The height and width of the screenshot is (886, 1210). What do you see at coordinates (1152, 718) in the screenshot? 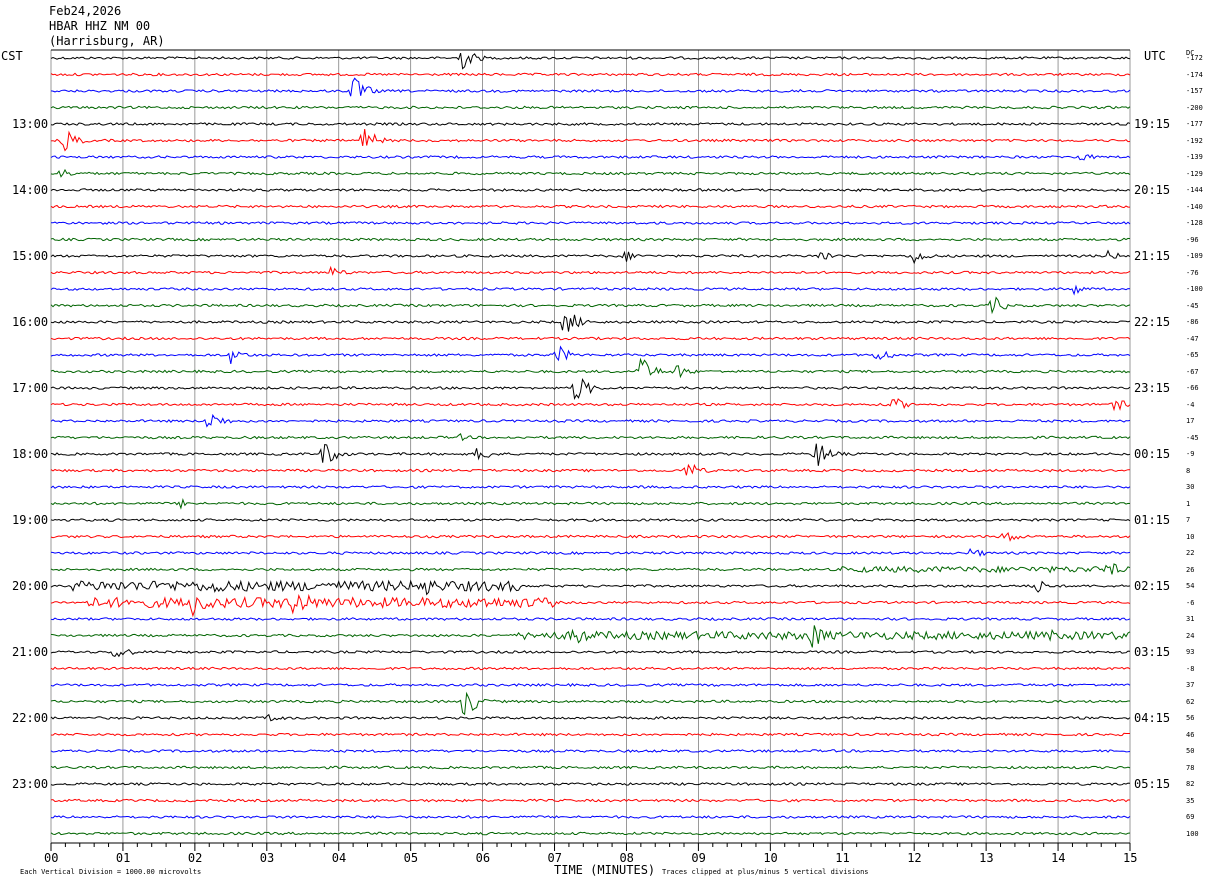
I see `right-hour-label: 04:15` at bounding box center [1152, 718].